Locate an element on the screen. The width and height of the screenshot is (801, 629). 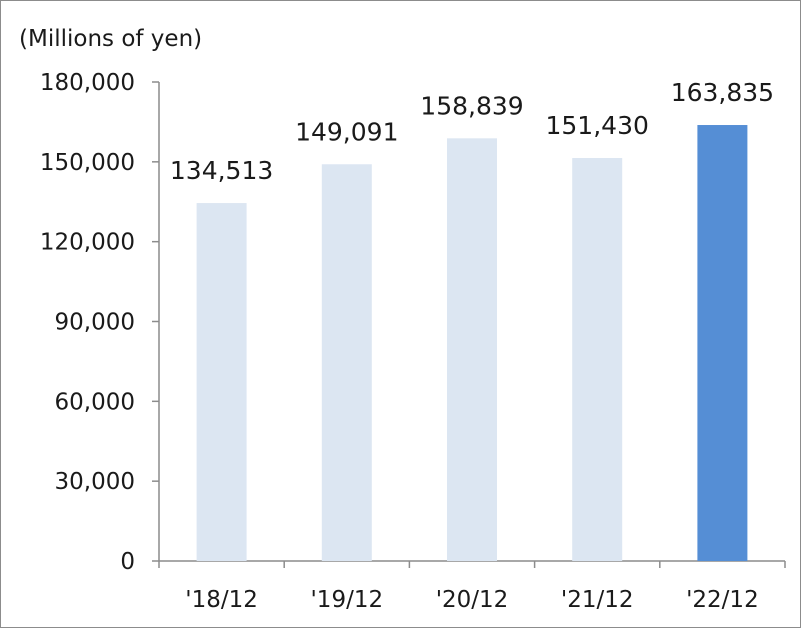
y-tick-label: 180,000 is located at coordinates (87, 83).